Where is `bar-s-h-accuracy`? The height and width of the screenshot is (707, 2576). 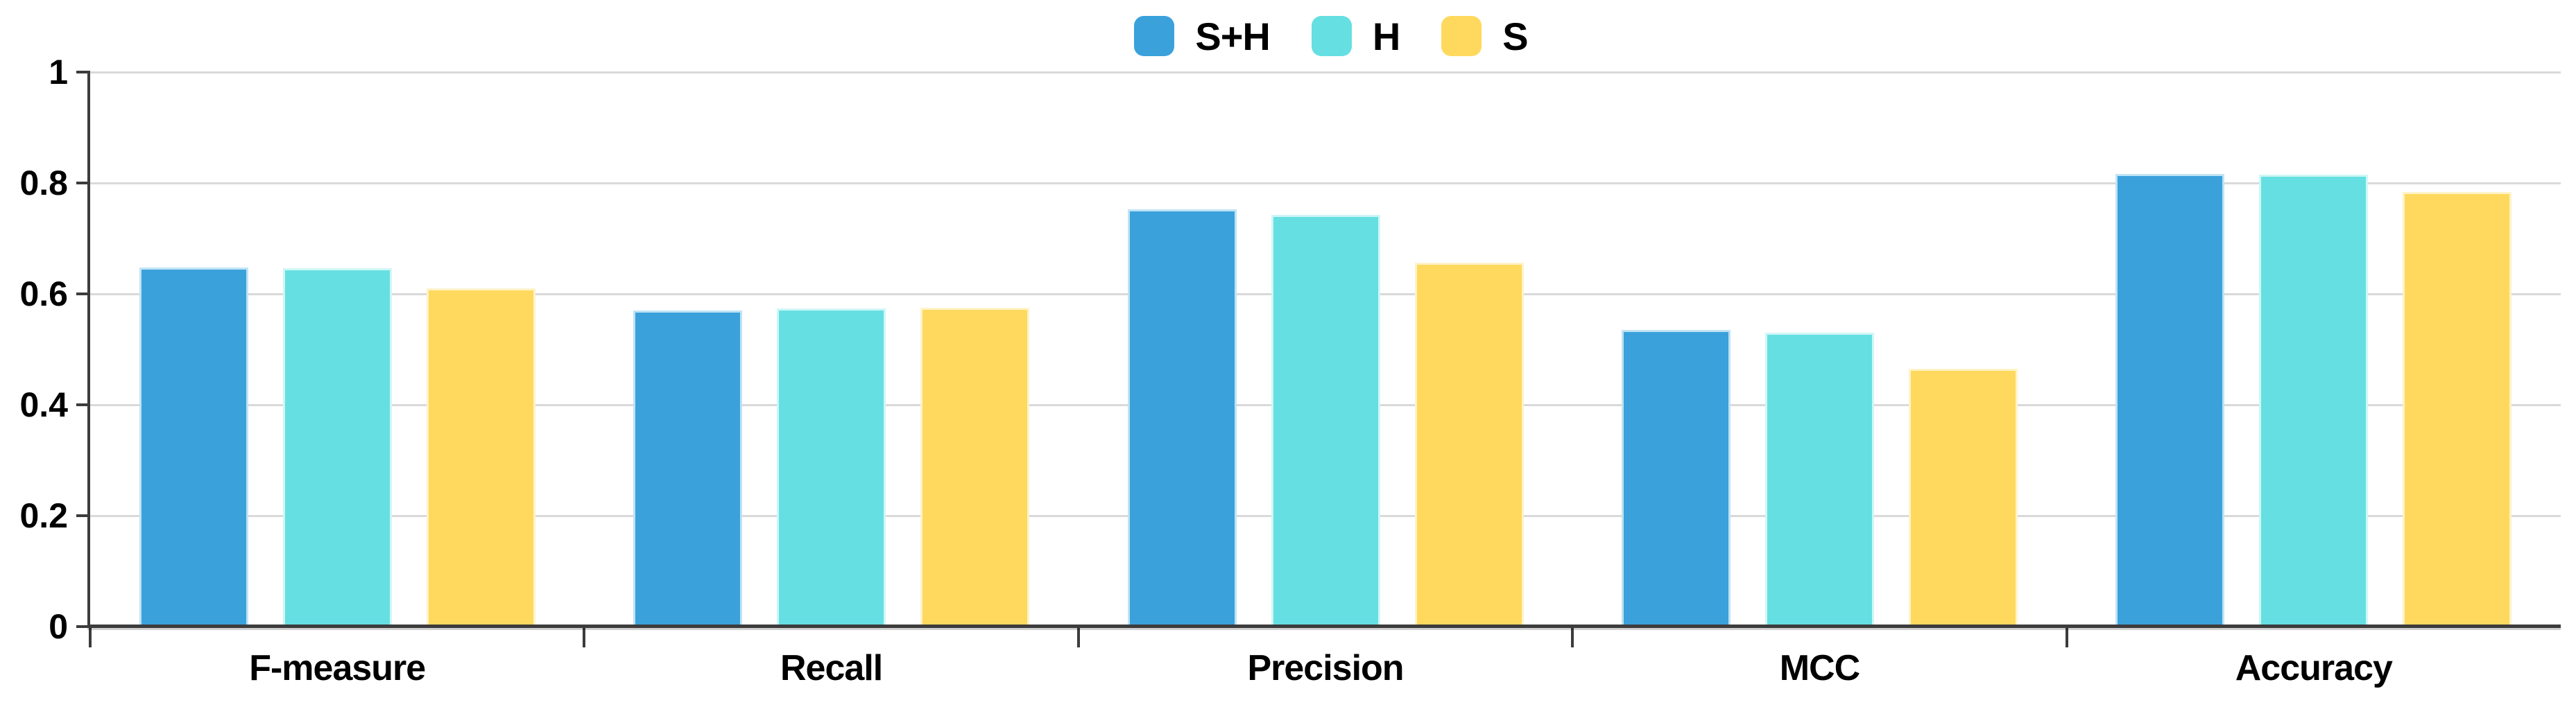
bar-s-h-accuracy is located at coordinates (2170, 401).